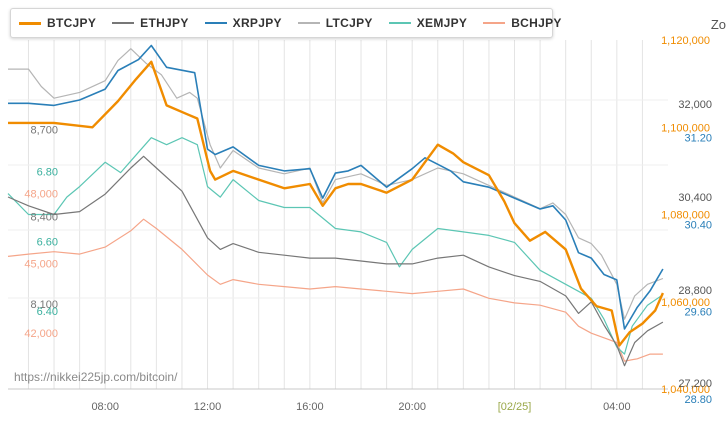 This screenshot has height=424, width=726. What do you see at coordinates (44, 130) in the screenshot?
I see `y-tick-label-ethjpy: 8,700` at bounding box center [44, 130].